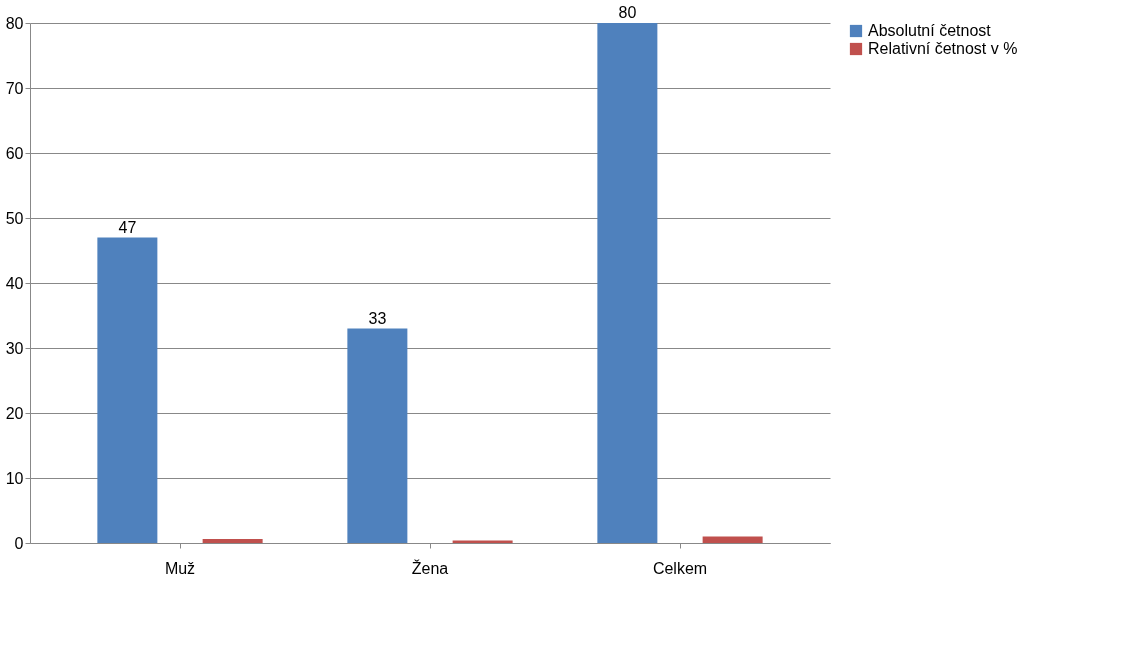 This screenshot has height=670, width=1131. What do you see at coordinates (14, 88) in the screenshot?
I see `y-tick-label: 70` at bounding box center [14, 88].